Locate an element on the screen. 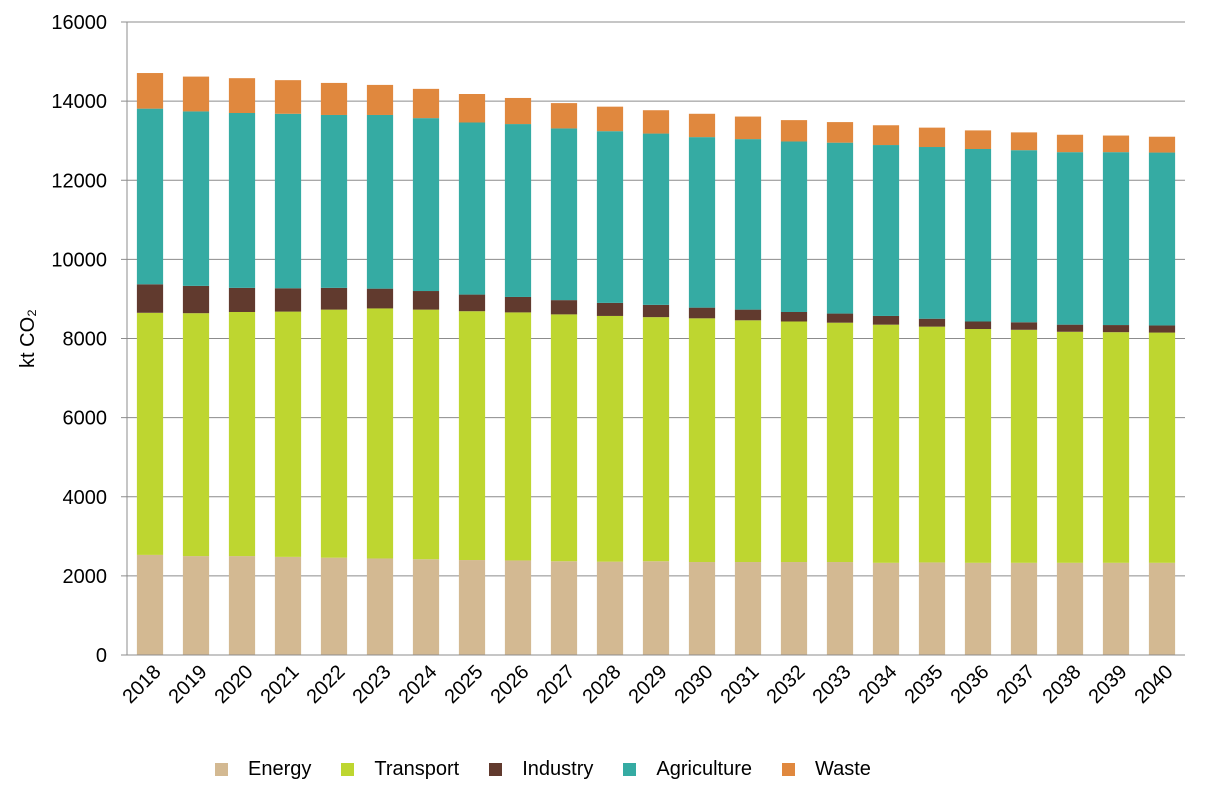  bar-segment-transport-2025 is located at coordinates (472, 436).